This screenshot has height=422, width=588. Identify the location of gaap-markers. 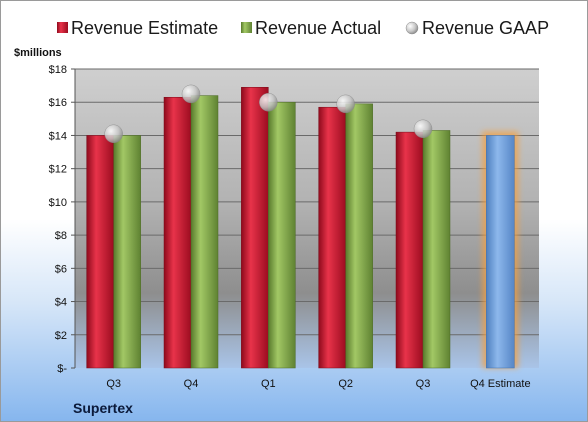
(268, 114).